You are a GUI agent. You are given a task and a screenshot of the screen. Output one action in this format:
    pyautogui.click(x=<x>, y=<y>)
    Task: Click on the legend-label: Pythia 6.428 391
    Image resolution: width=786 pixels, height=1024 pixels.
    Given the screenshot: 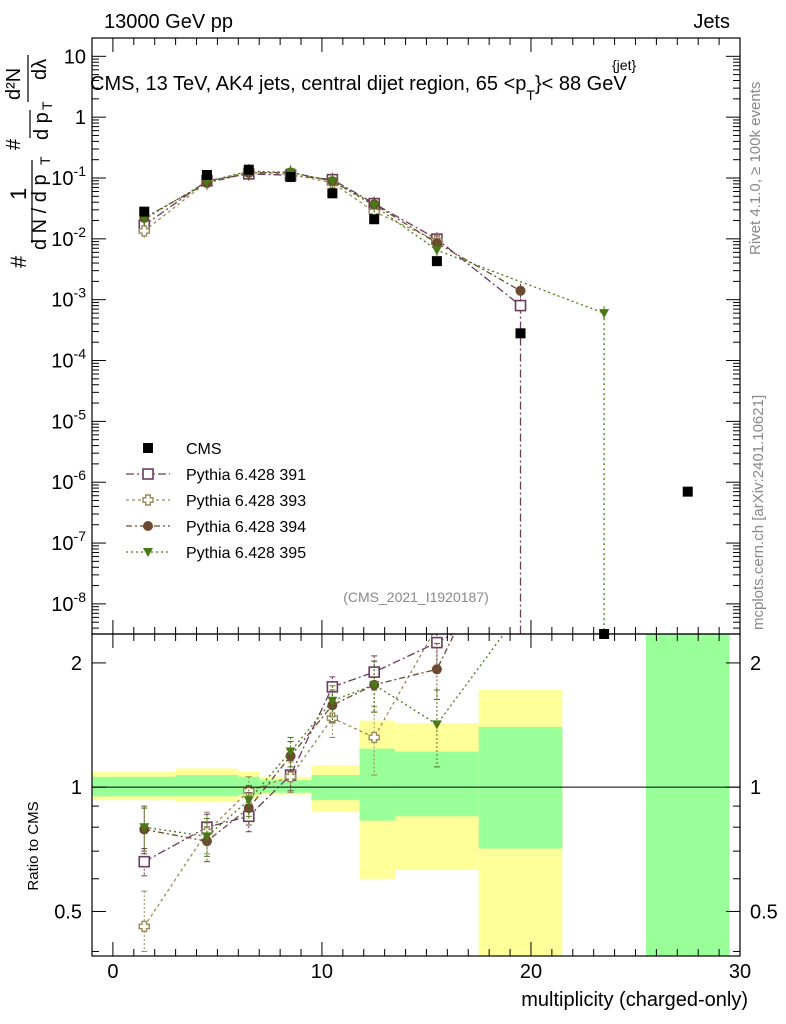 What is the action you would take?
    pyautogui.click(x=246, y=475)
    